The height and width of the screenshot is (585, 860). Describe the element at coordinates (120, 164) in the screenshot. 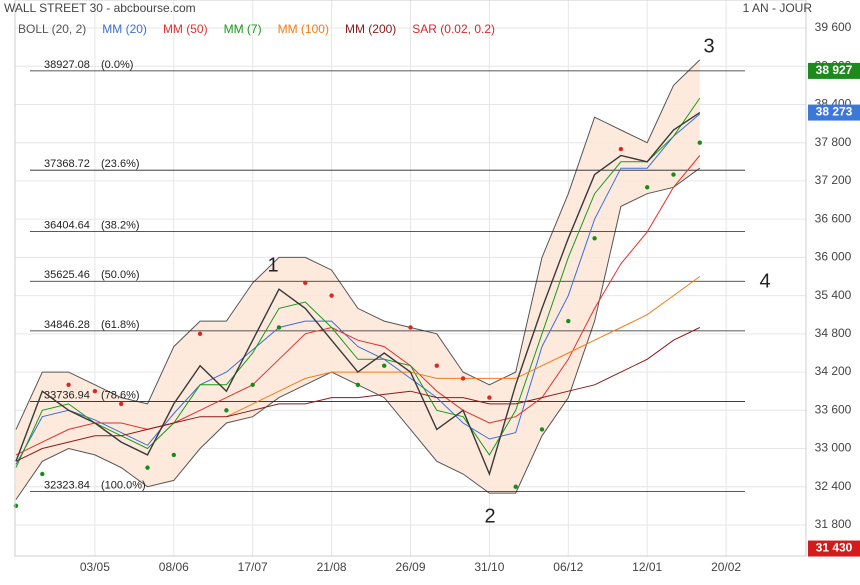

I see `fib-label: (23.6%)` at that location.